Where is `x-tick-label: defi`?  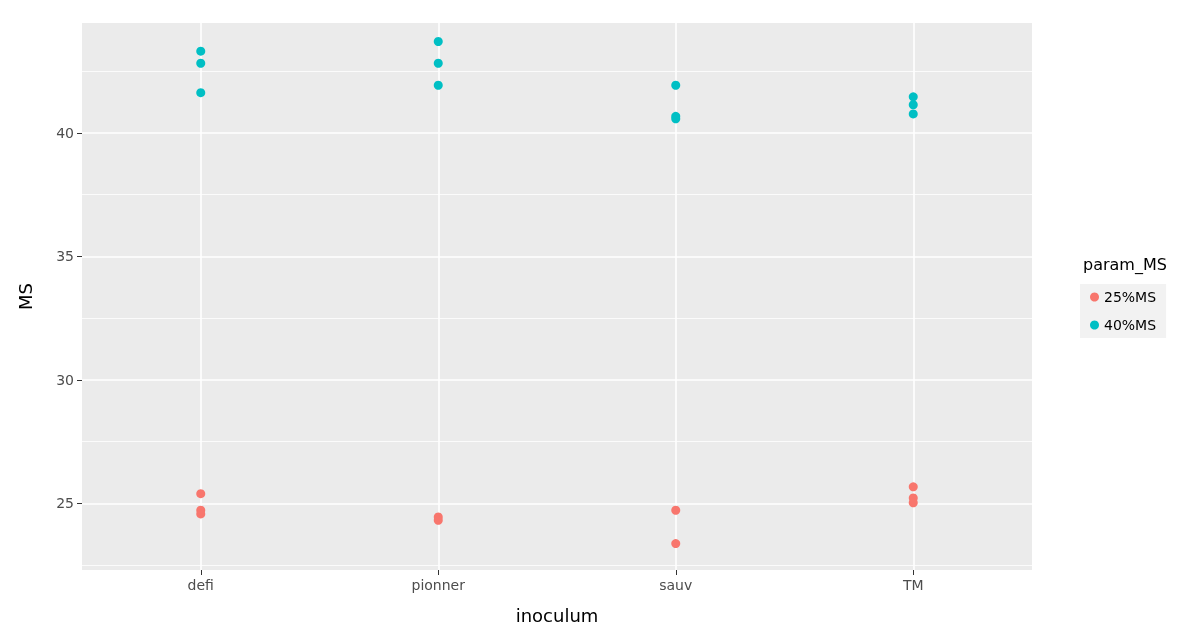 x-tick-label: defi is located at coordinates (200, 585).